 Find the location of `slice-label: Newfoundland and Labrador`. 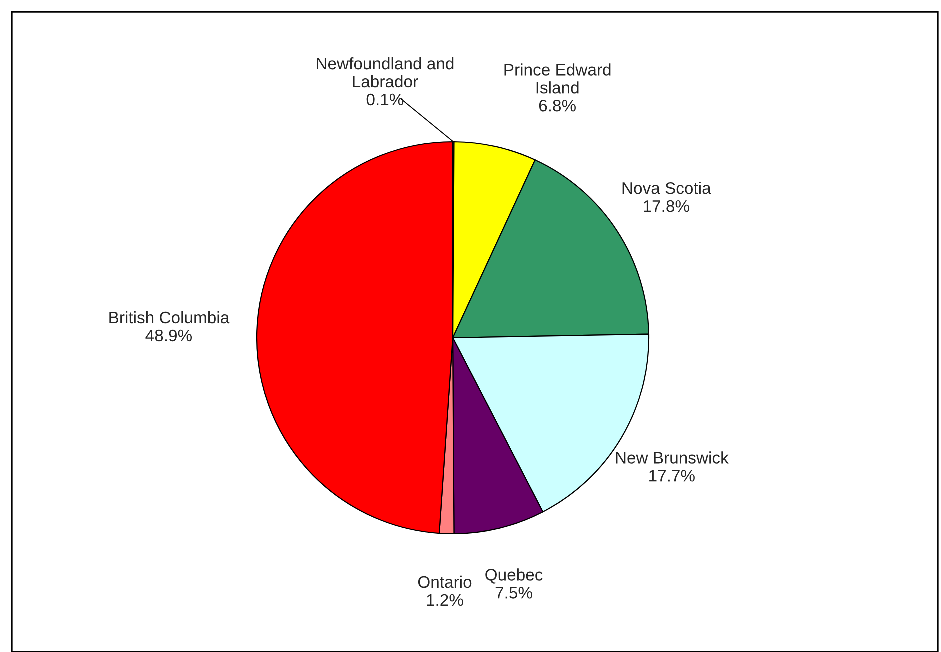

slice-label: Newfoundland and Labrador is located at coordinates (385, 72).